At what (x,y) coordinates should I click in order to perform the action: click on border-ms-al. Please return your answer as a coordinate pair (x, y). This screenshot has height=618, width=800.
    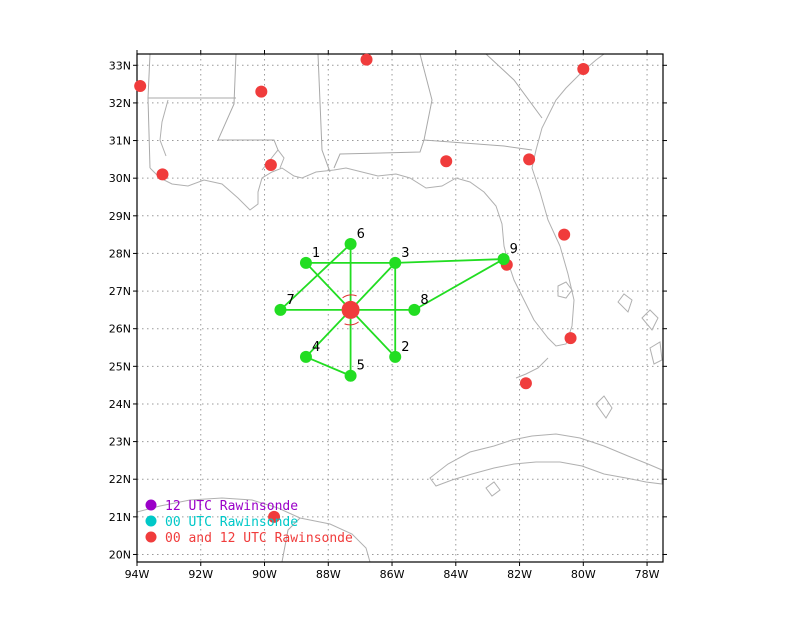
    Looking at the image, I should click on (324, 113).